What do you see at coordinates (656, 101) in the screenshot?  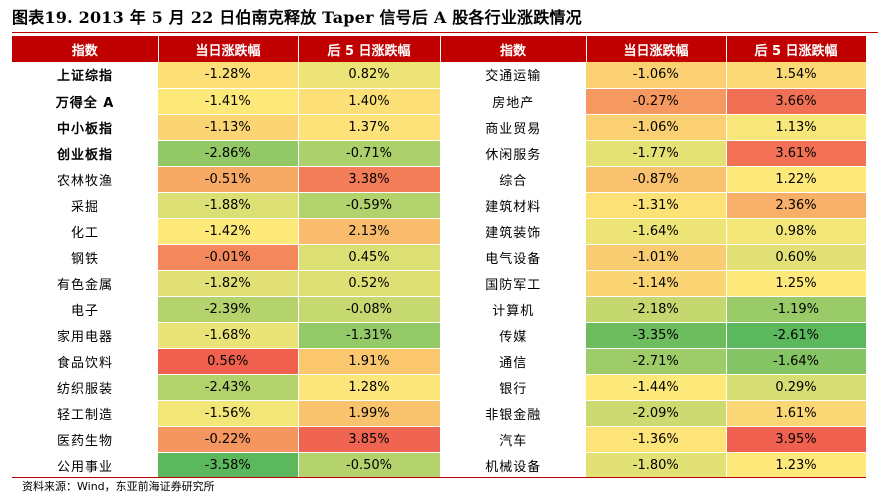 I see `right-day-change-cell: -0.27%` at bounding box center [656, 101].